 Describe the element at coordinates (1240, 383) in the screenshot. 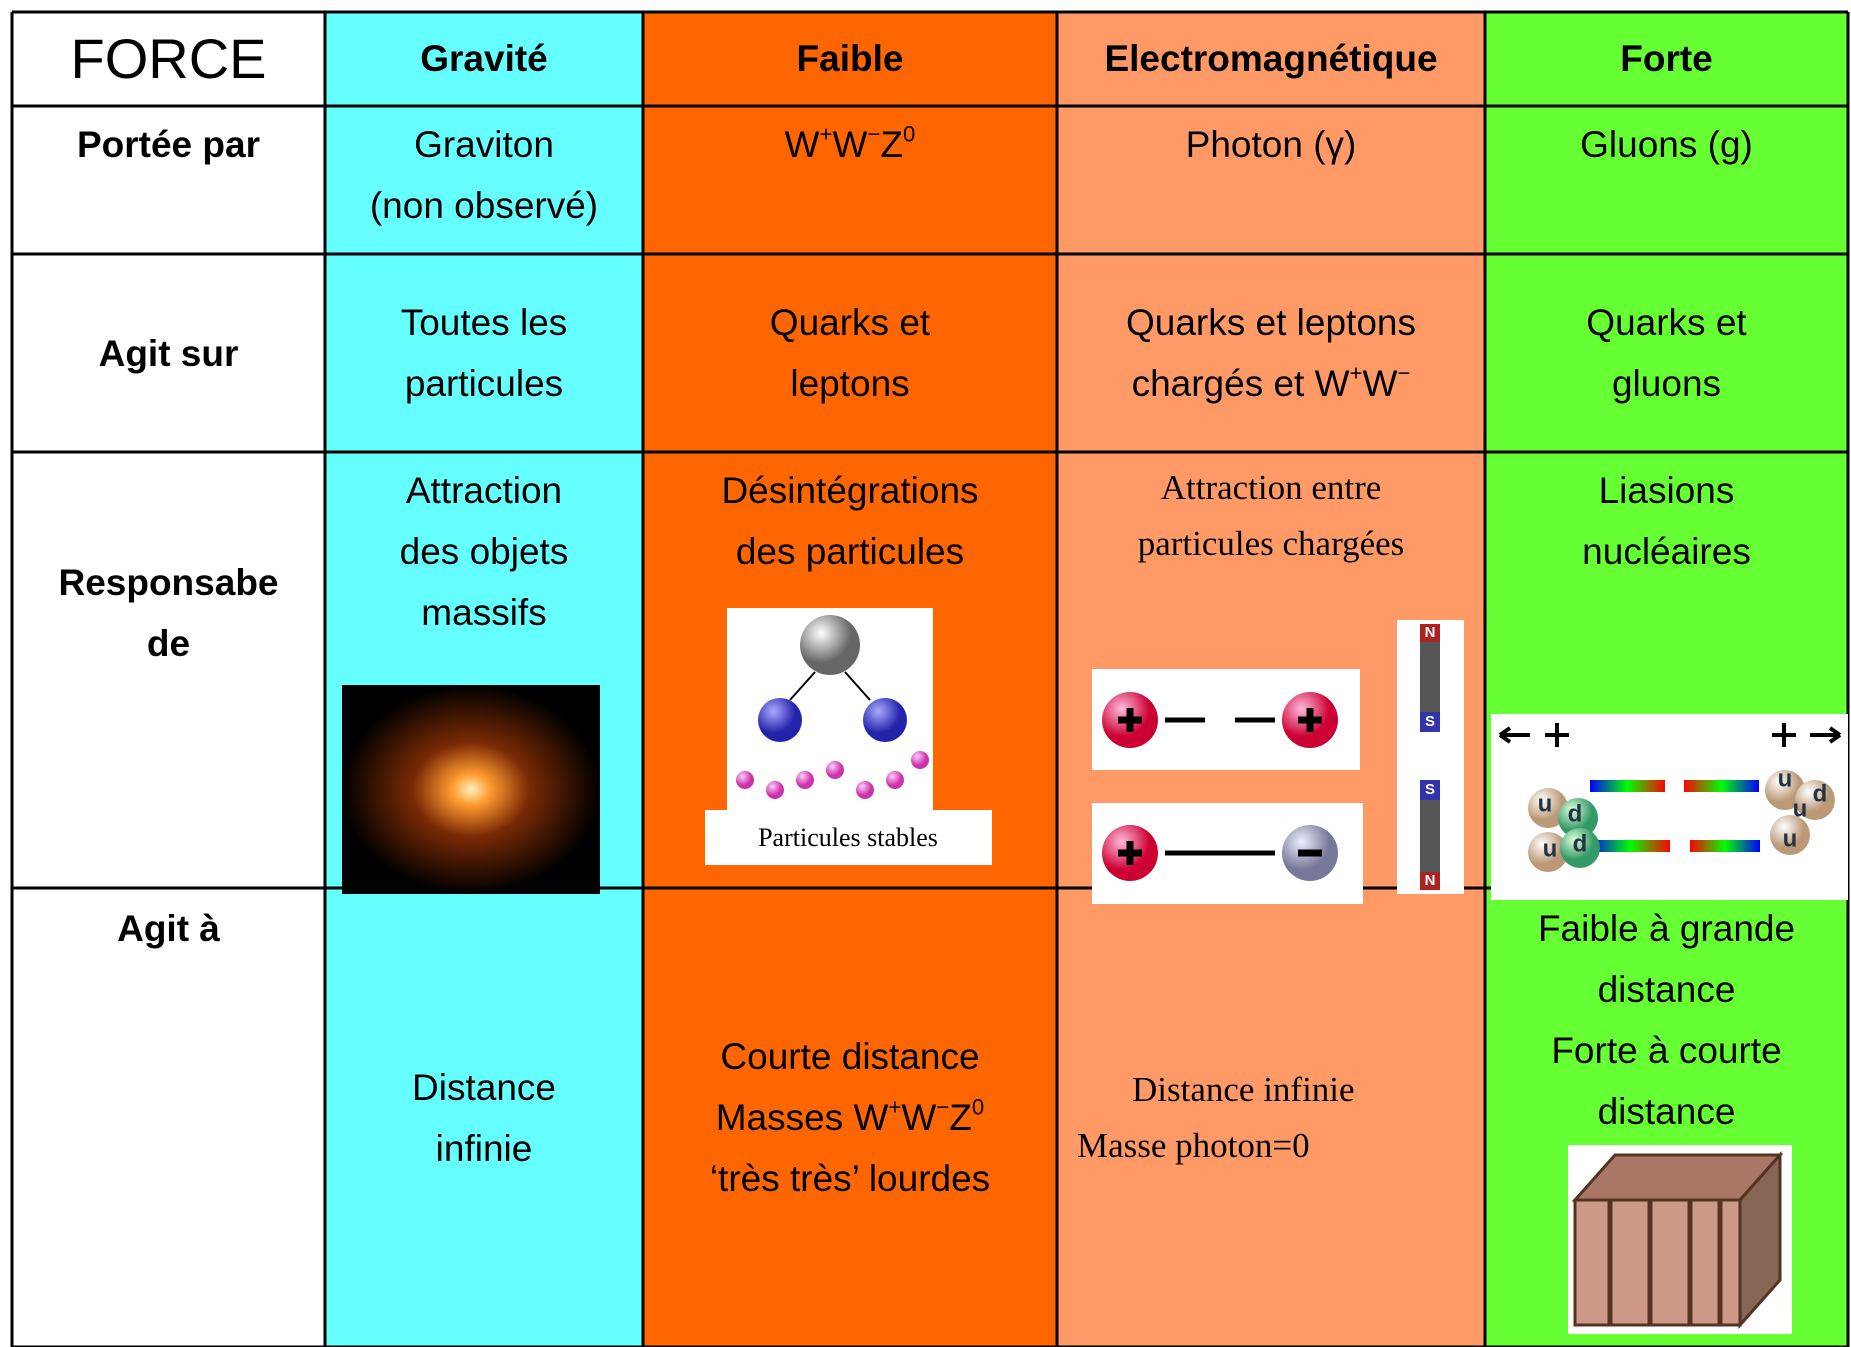

I see `text: chargés et W` at that location.